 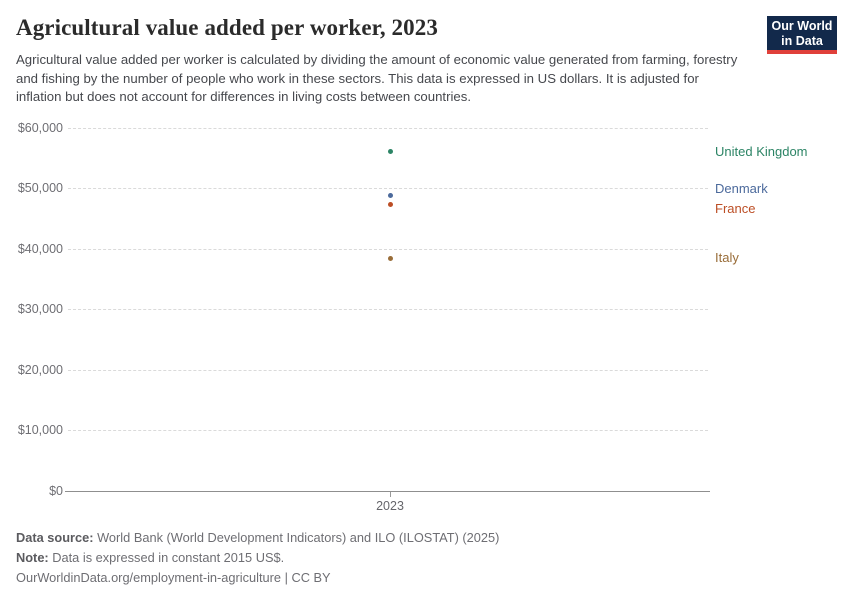 What do you see at coordinates (32, 557) in the screenshot?
I see `note-label: Note:` at bounding box center [32, 557].